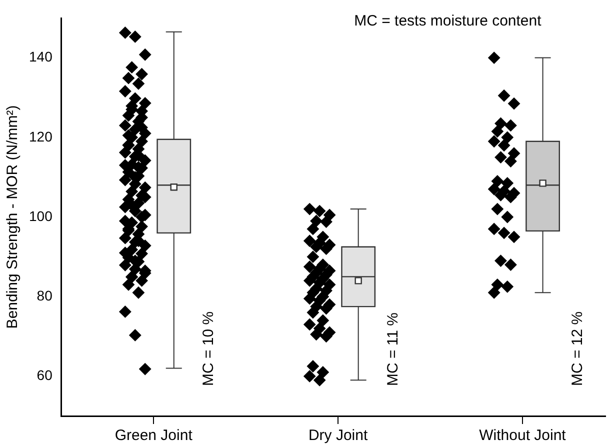 The height and width of the screenshot is (448, 612). Describe the element at coordinates (41, 56) in the screenshot. I see `y-tick-label: 140` at that location.